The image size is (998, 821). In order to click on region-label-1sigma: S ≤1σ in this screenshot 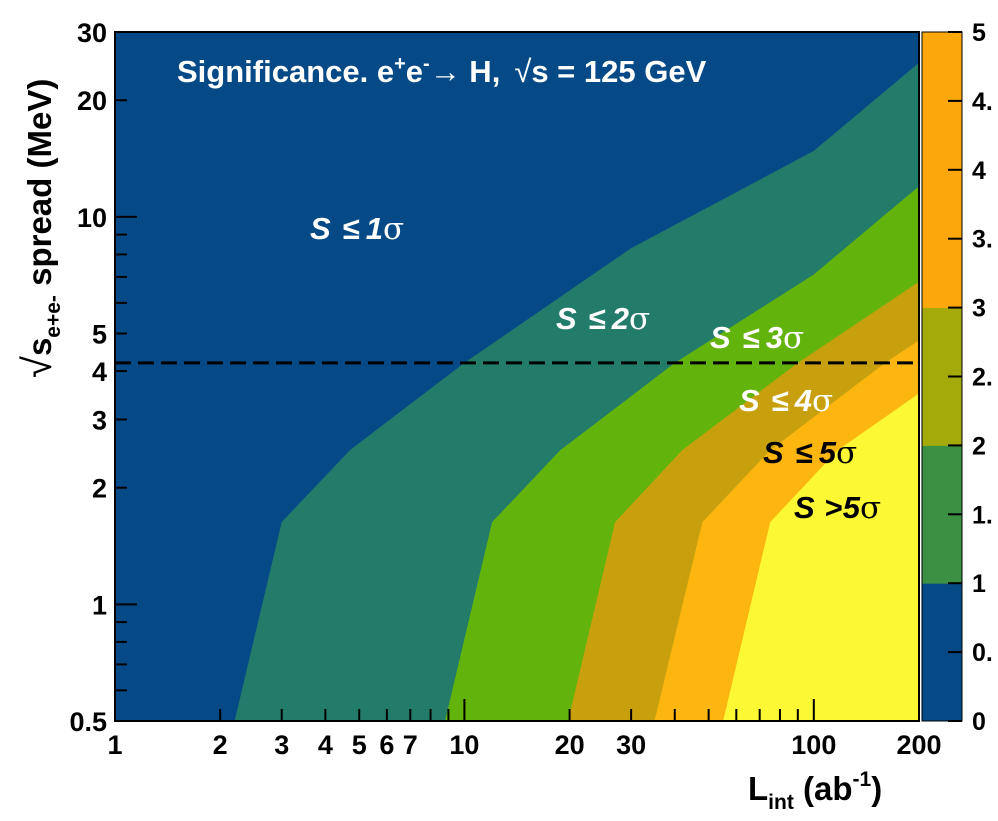, I will do `click(357, 229)`.